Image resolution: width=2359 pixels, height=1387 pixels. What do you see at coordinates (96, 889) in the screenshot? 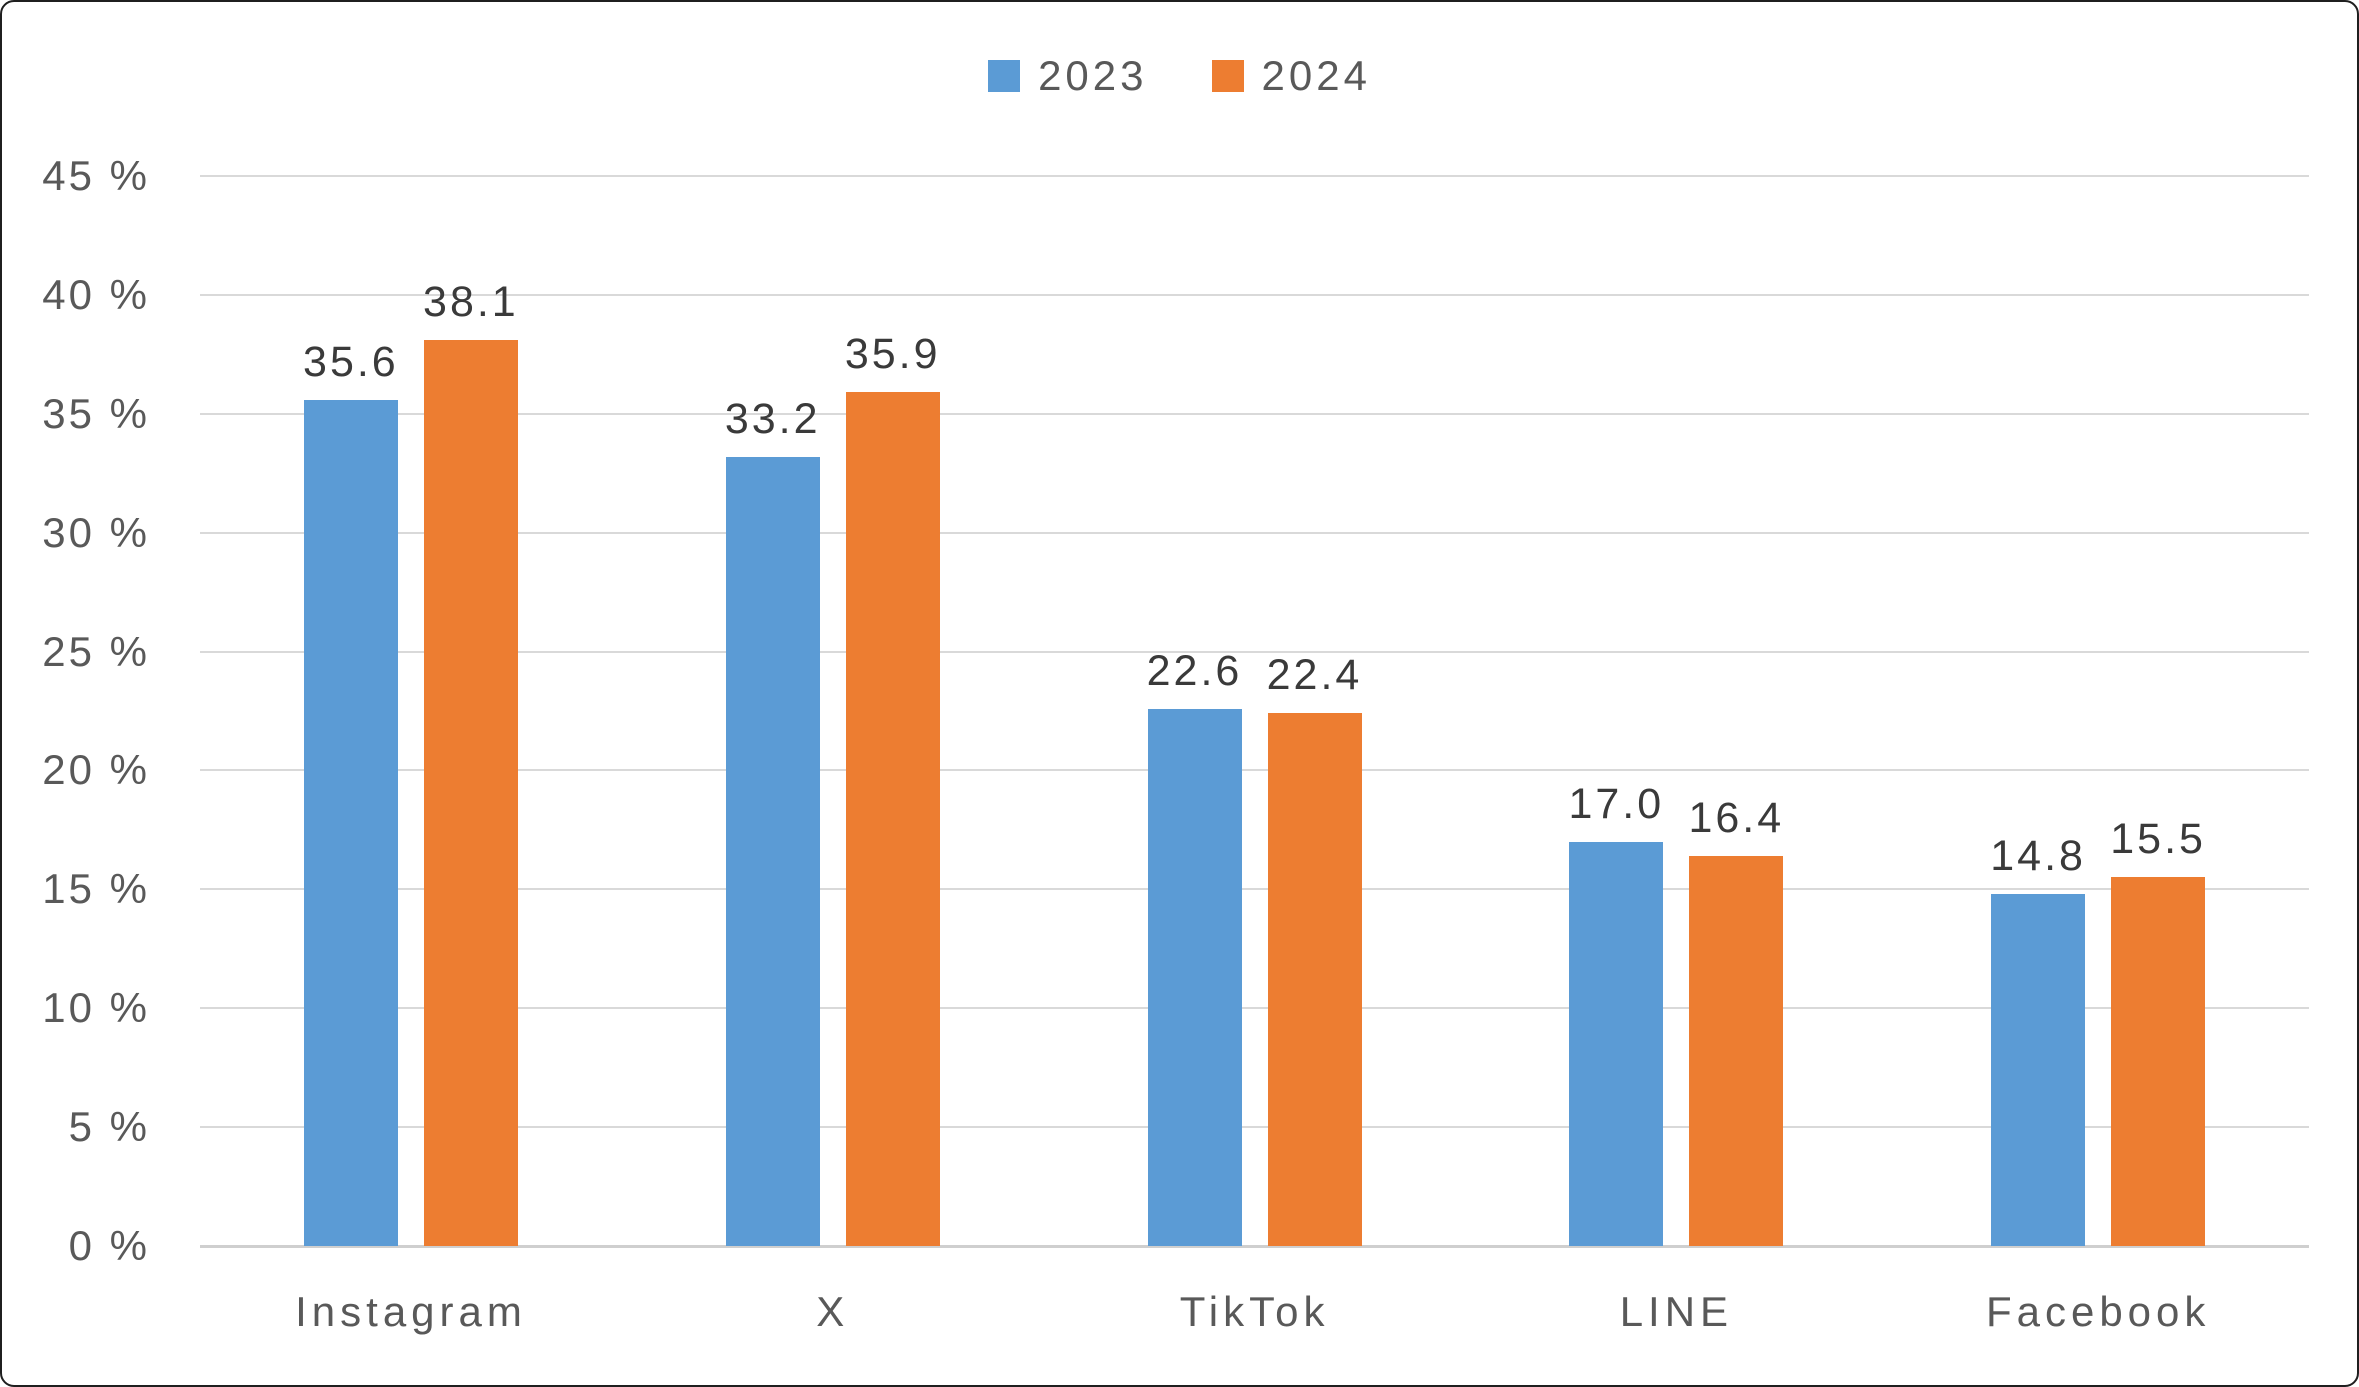
I see `y-axis-tick-15: 15 %` at bounding box center [96, 889].